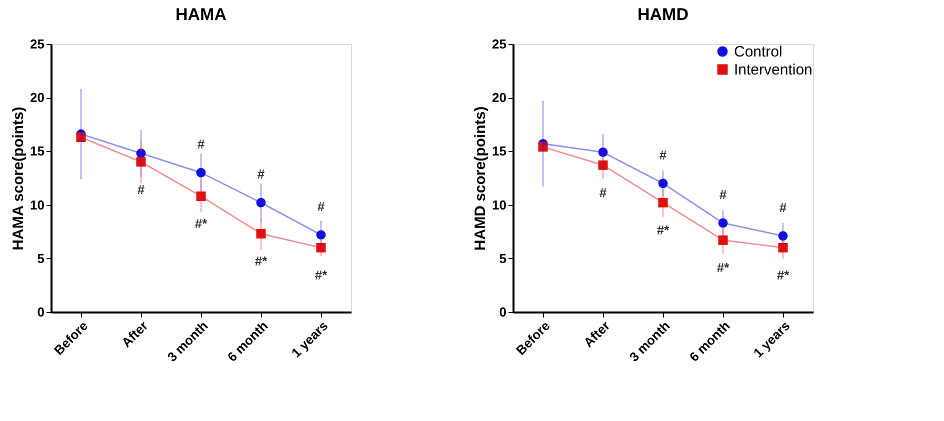 The width and height of the screenshot is (944, 421). What do you see at coordinates (481, 178) in the screenshot?
I see `y-axis-title: HAMD score(points)` at bounding box center [481, 178].